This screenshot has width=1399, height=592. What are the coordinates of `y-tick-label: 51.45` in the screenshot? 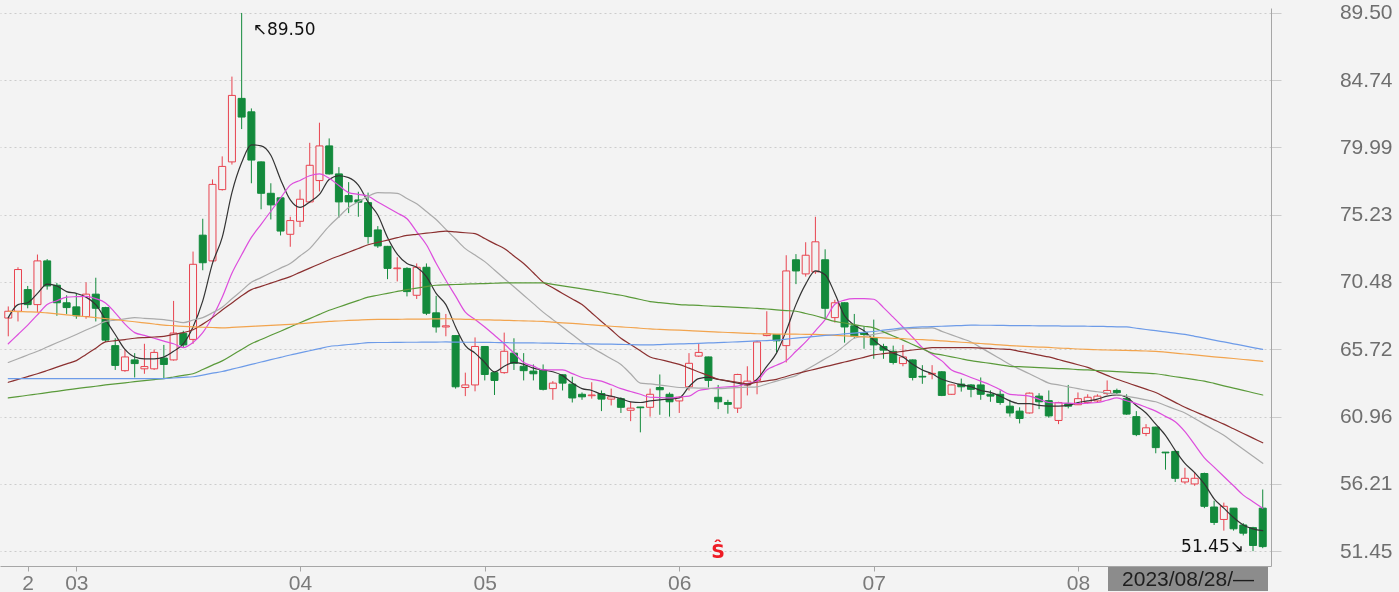 It's located at (1366, 550).